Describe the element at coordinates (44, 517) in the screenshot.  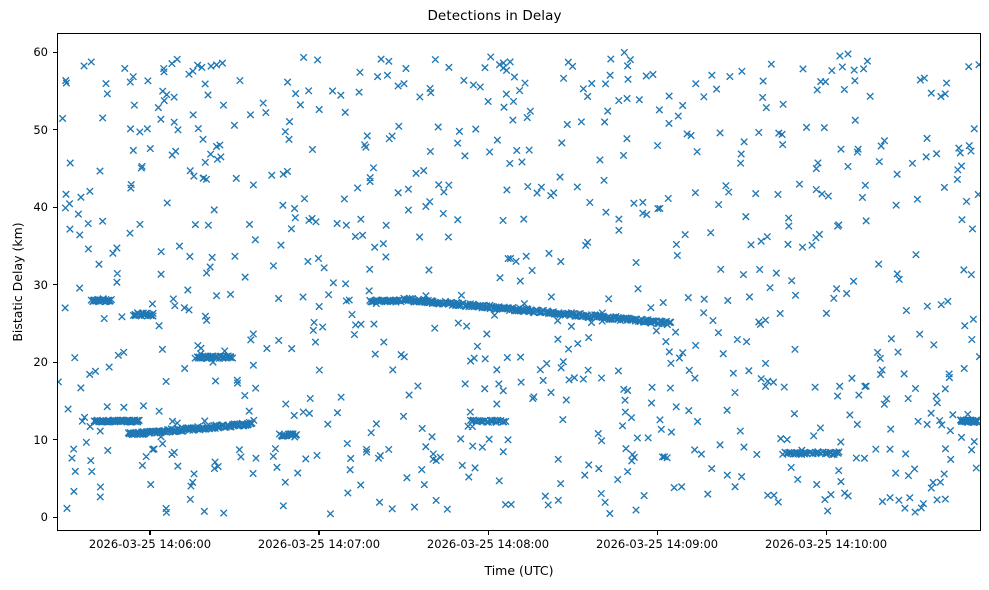
I see `y-tick-label: 0` at that location.